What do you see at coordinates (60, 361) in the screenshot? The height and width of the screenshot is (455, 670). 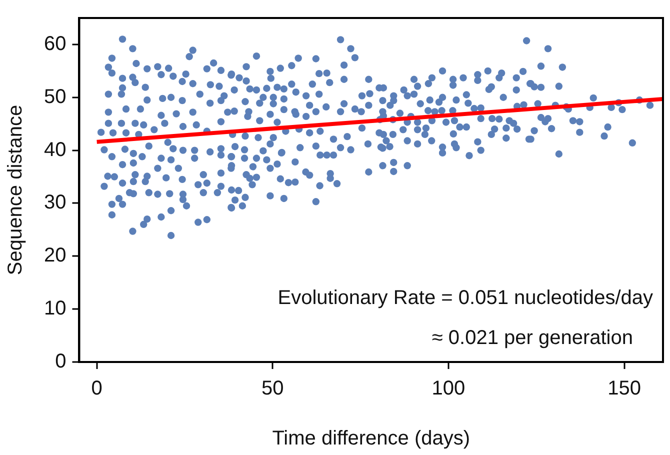 I see `y-tick-label: 0` at bounding box center [60, 361].